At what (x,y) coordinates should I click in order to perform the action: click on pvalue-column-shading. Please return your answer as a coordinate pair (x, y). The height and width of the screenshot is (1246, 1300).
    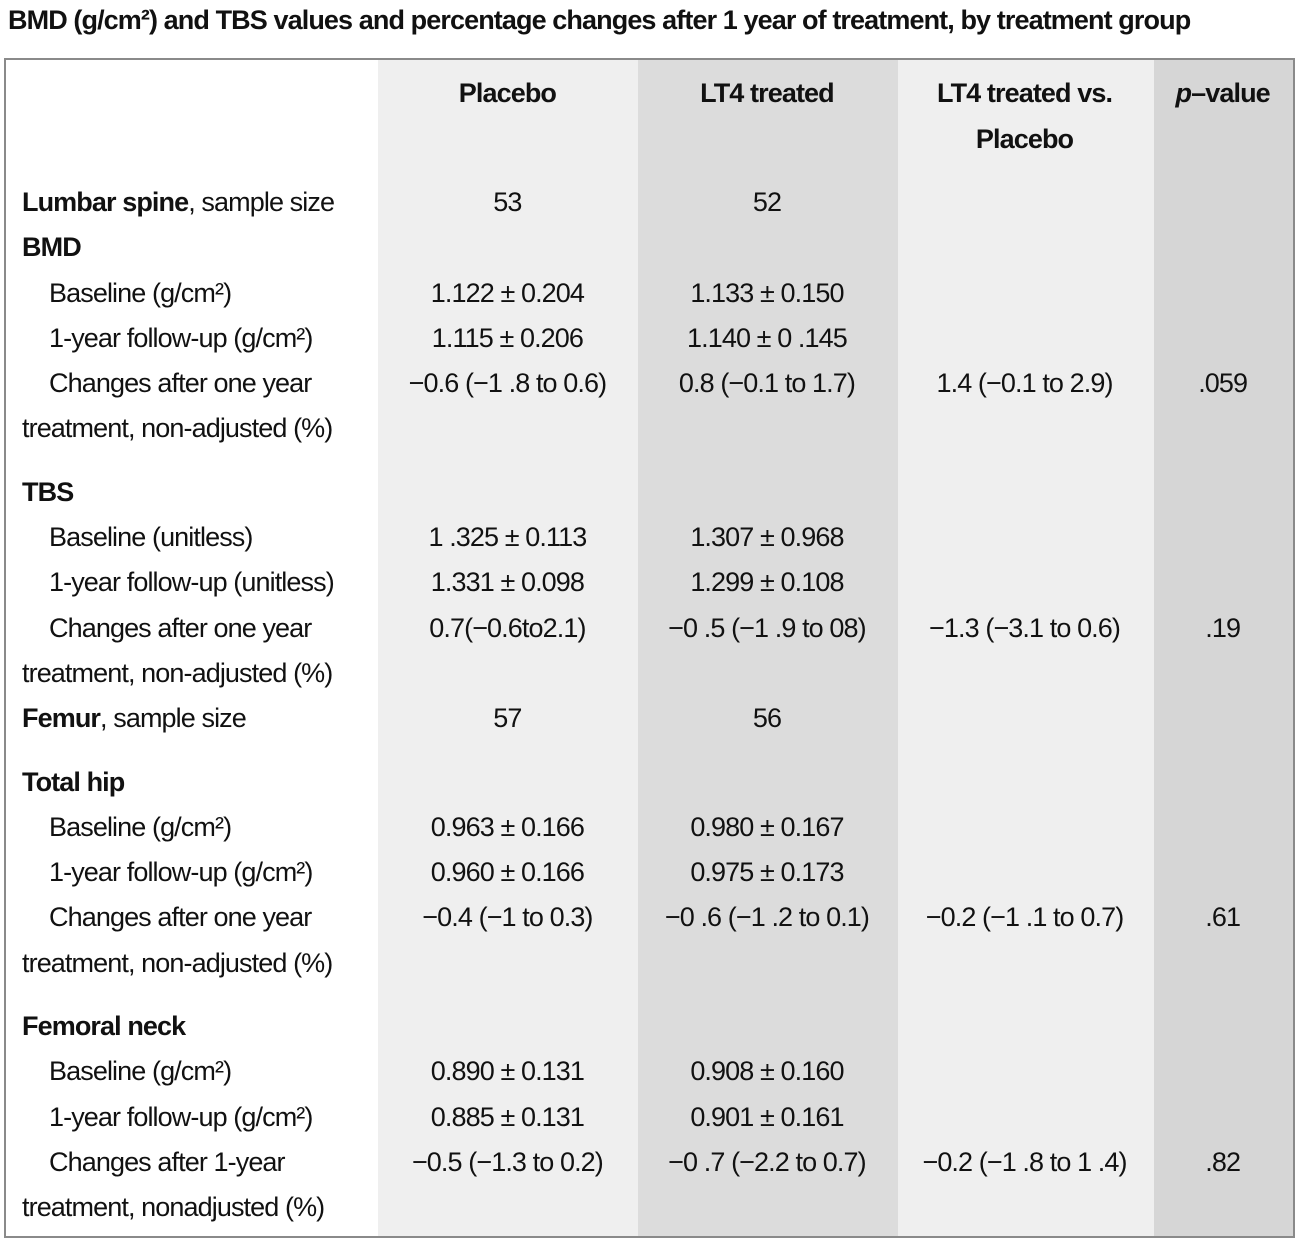
    Looking at the image, I should click on (1223, 648).